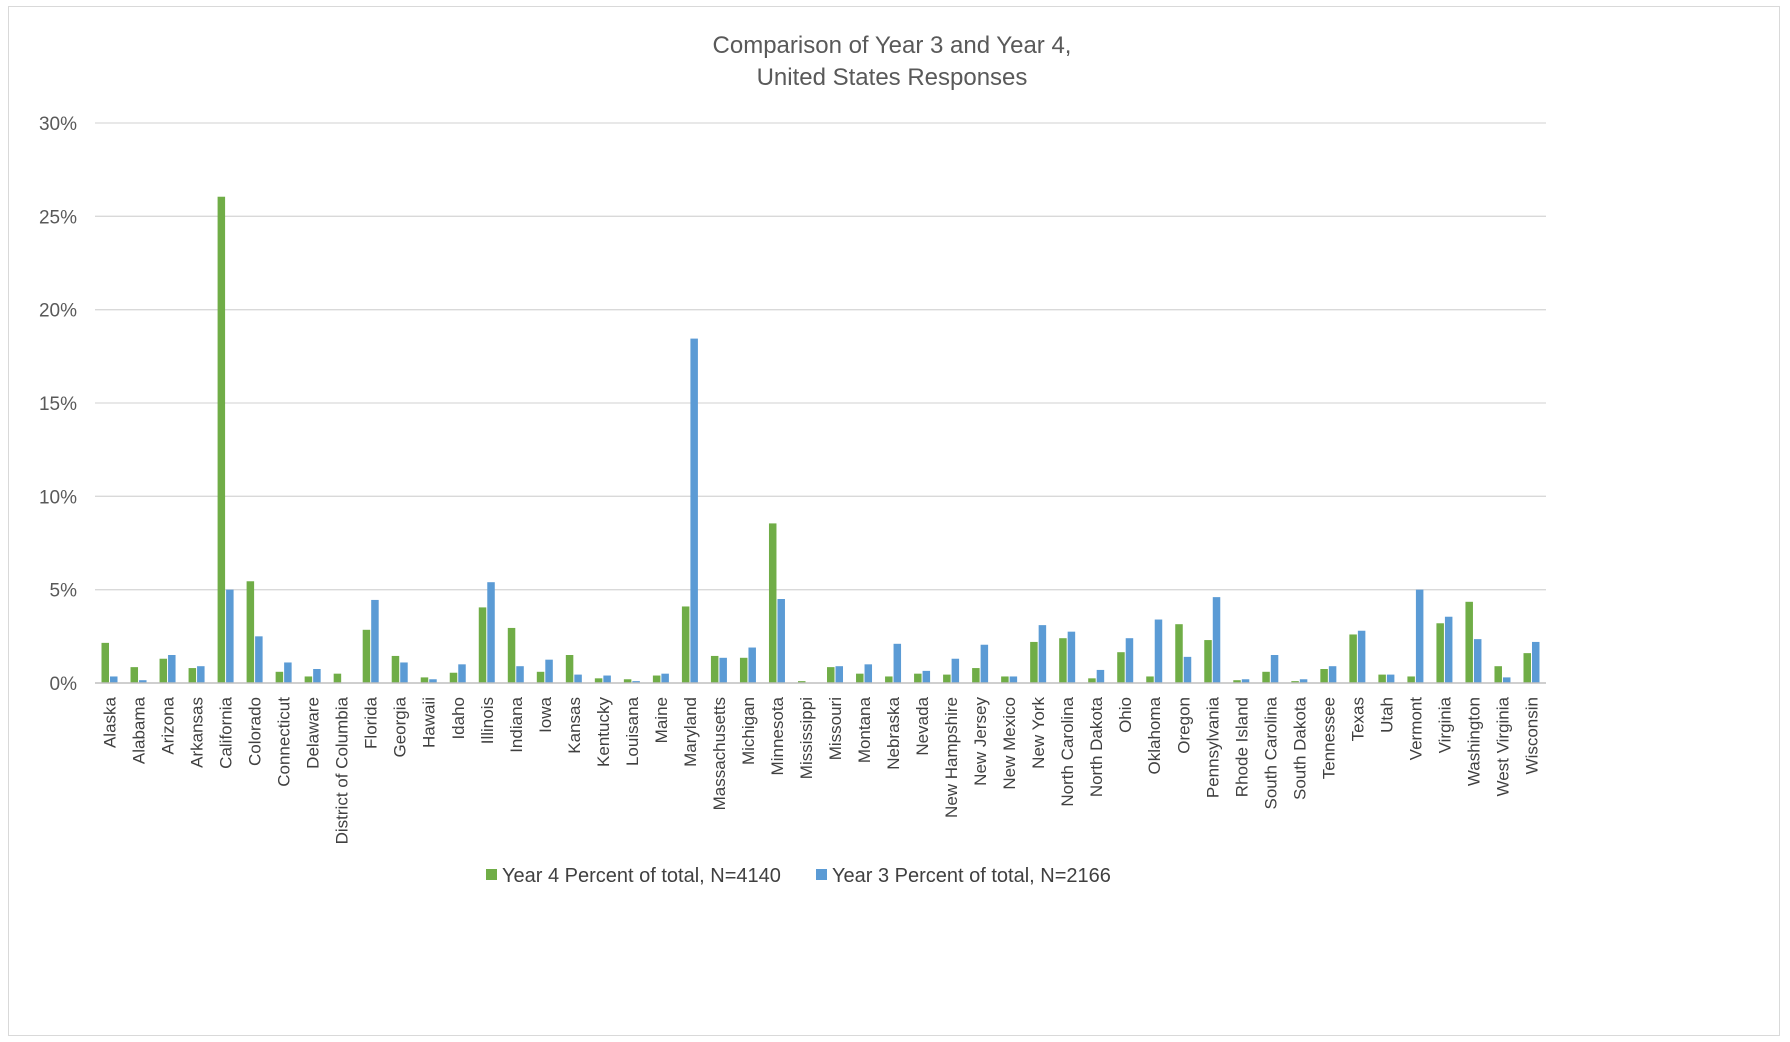 The height and width of the screenshot is (1042, 1790). I want to click on x-category-label: New Hampshire, so click(951, 757).